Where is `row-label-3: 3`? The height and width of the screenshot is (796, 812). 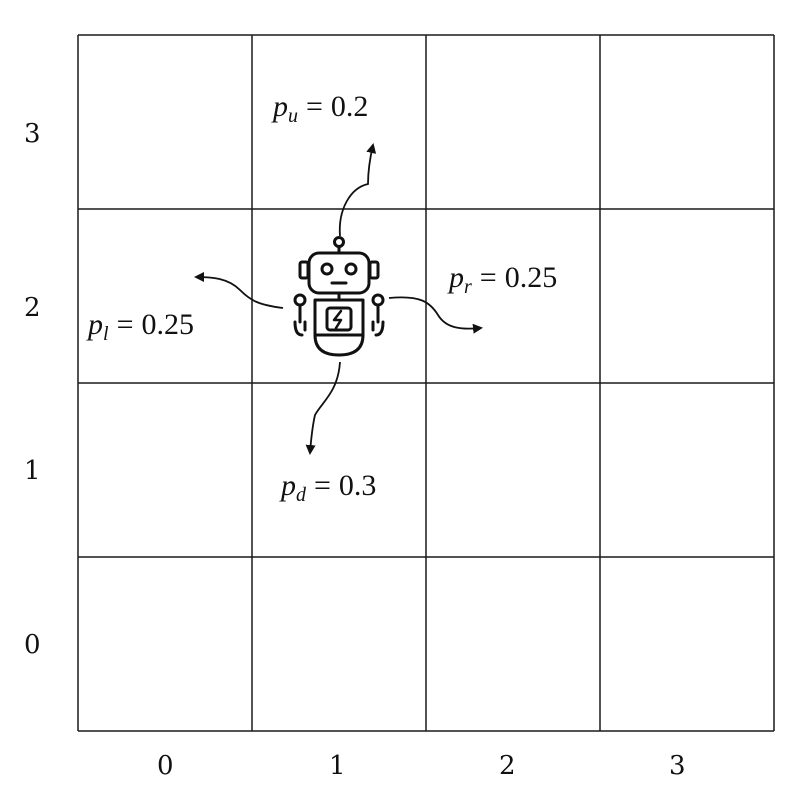 row-label-3: 3 is located at coordinates (32, 134).